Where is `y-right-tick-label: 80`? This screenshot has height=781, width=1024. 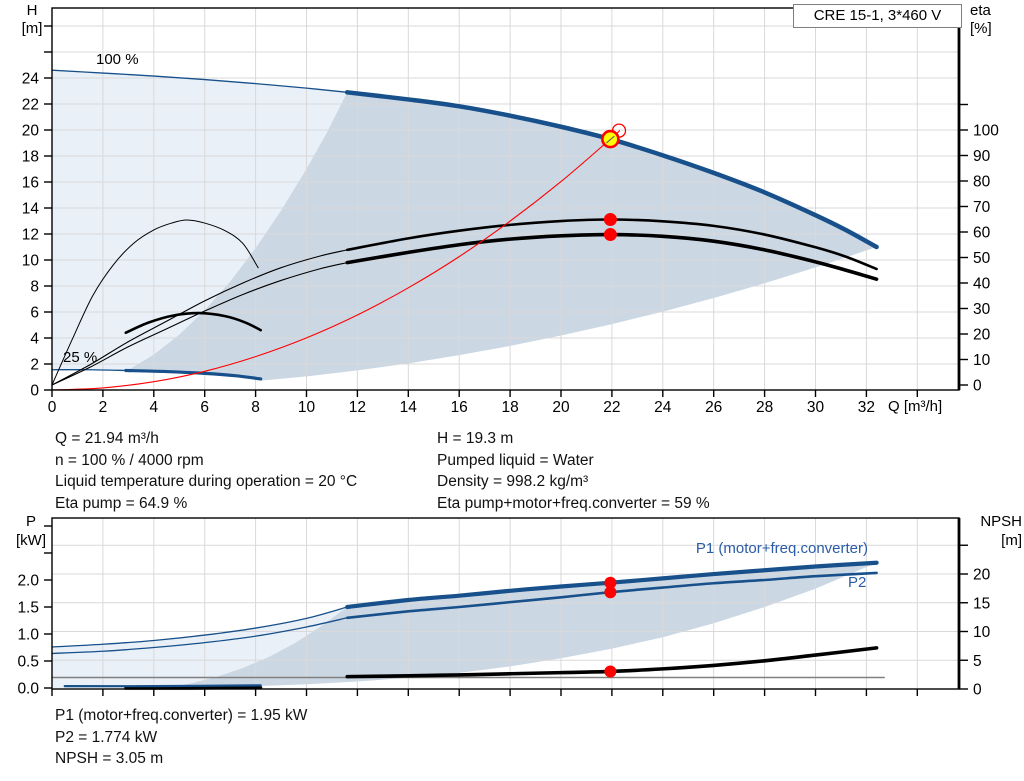 y-right-tick-label: 80 is located at coordinates (982, 182).